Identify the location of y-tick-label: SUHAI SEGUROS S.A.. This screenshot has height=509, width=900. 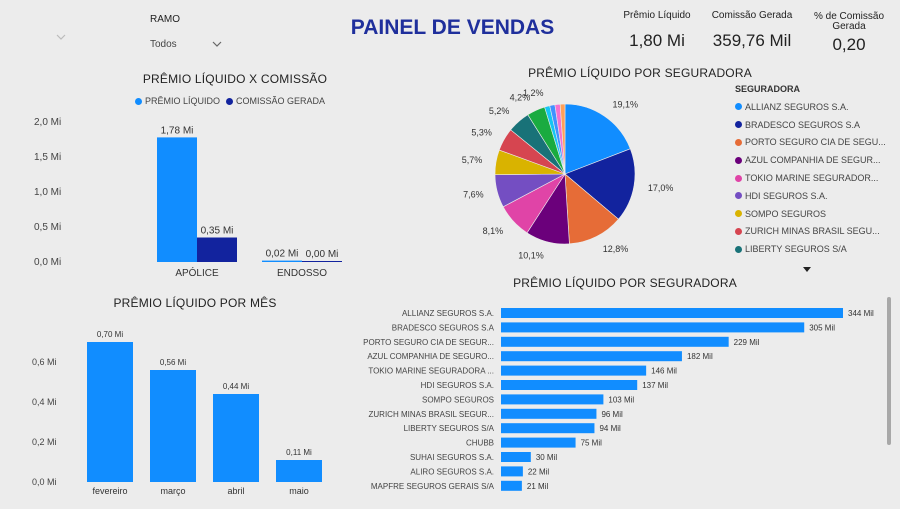
(452, 457).